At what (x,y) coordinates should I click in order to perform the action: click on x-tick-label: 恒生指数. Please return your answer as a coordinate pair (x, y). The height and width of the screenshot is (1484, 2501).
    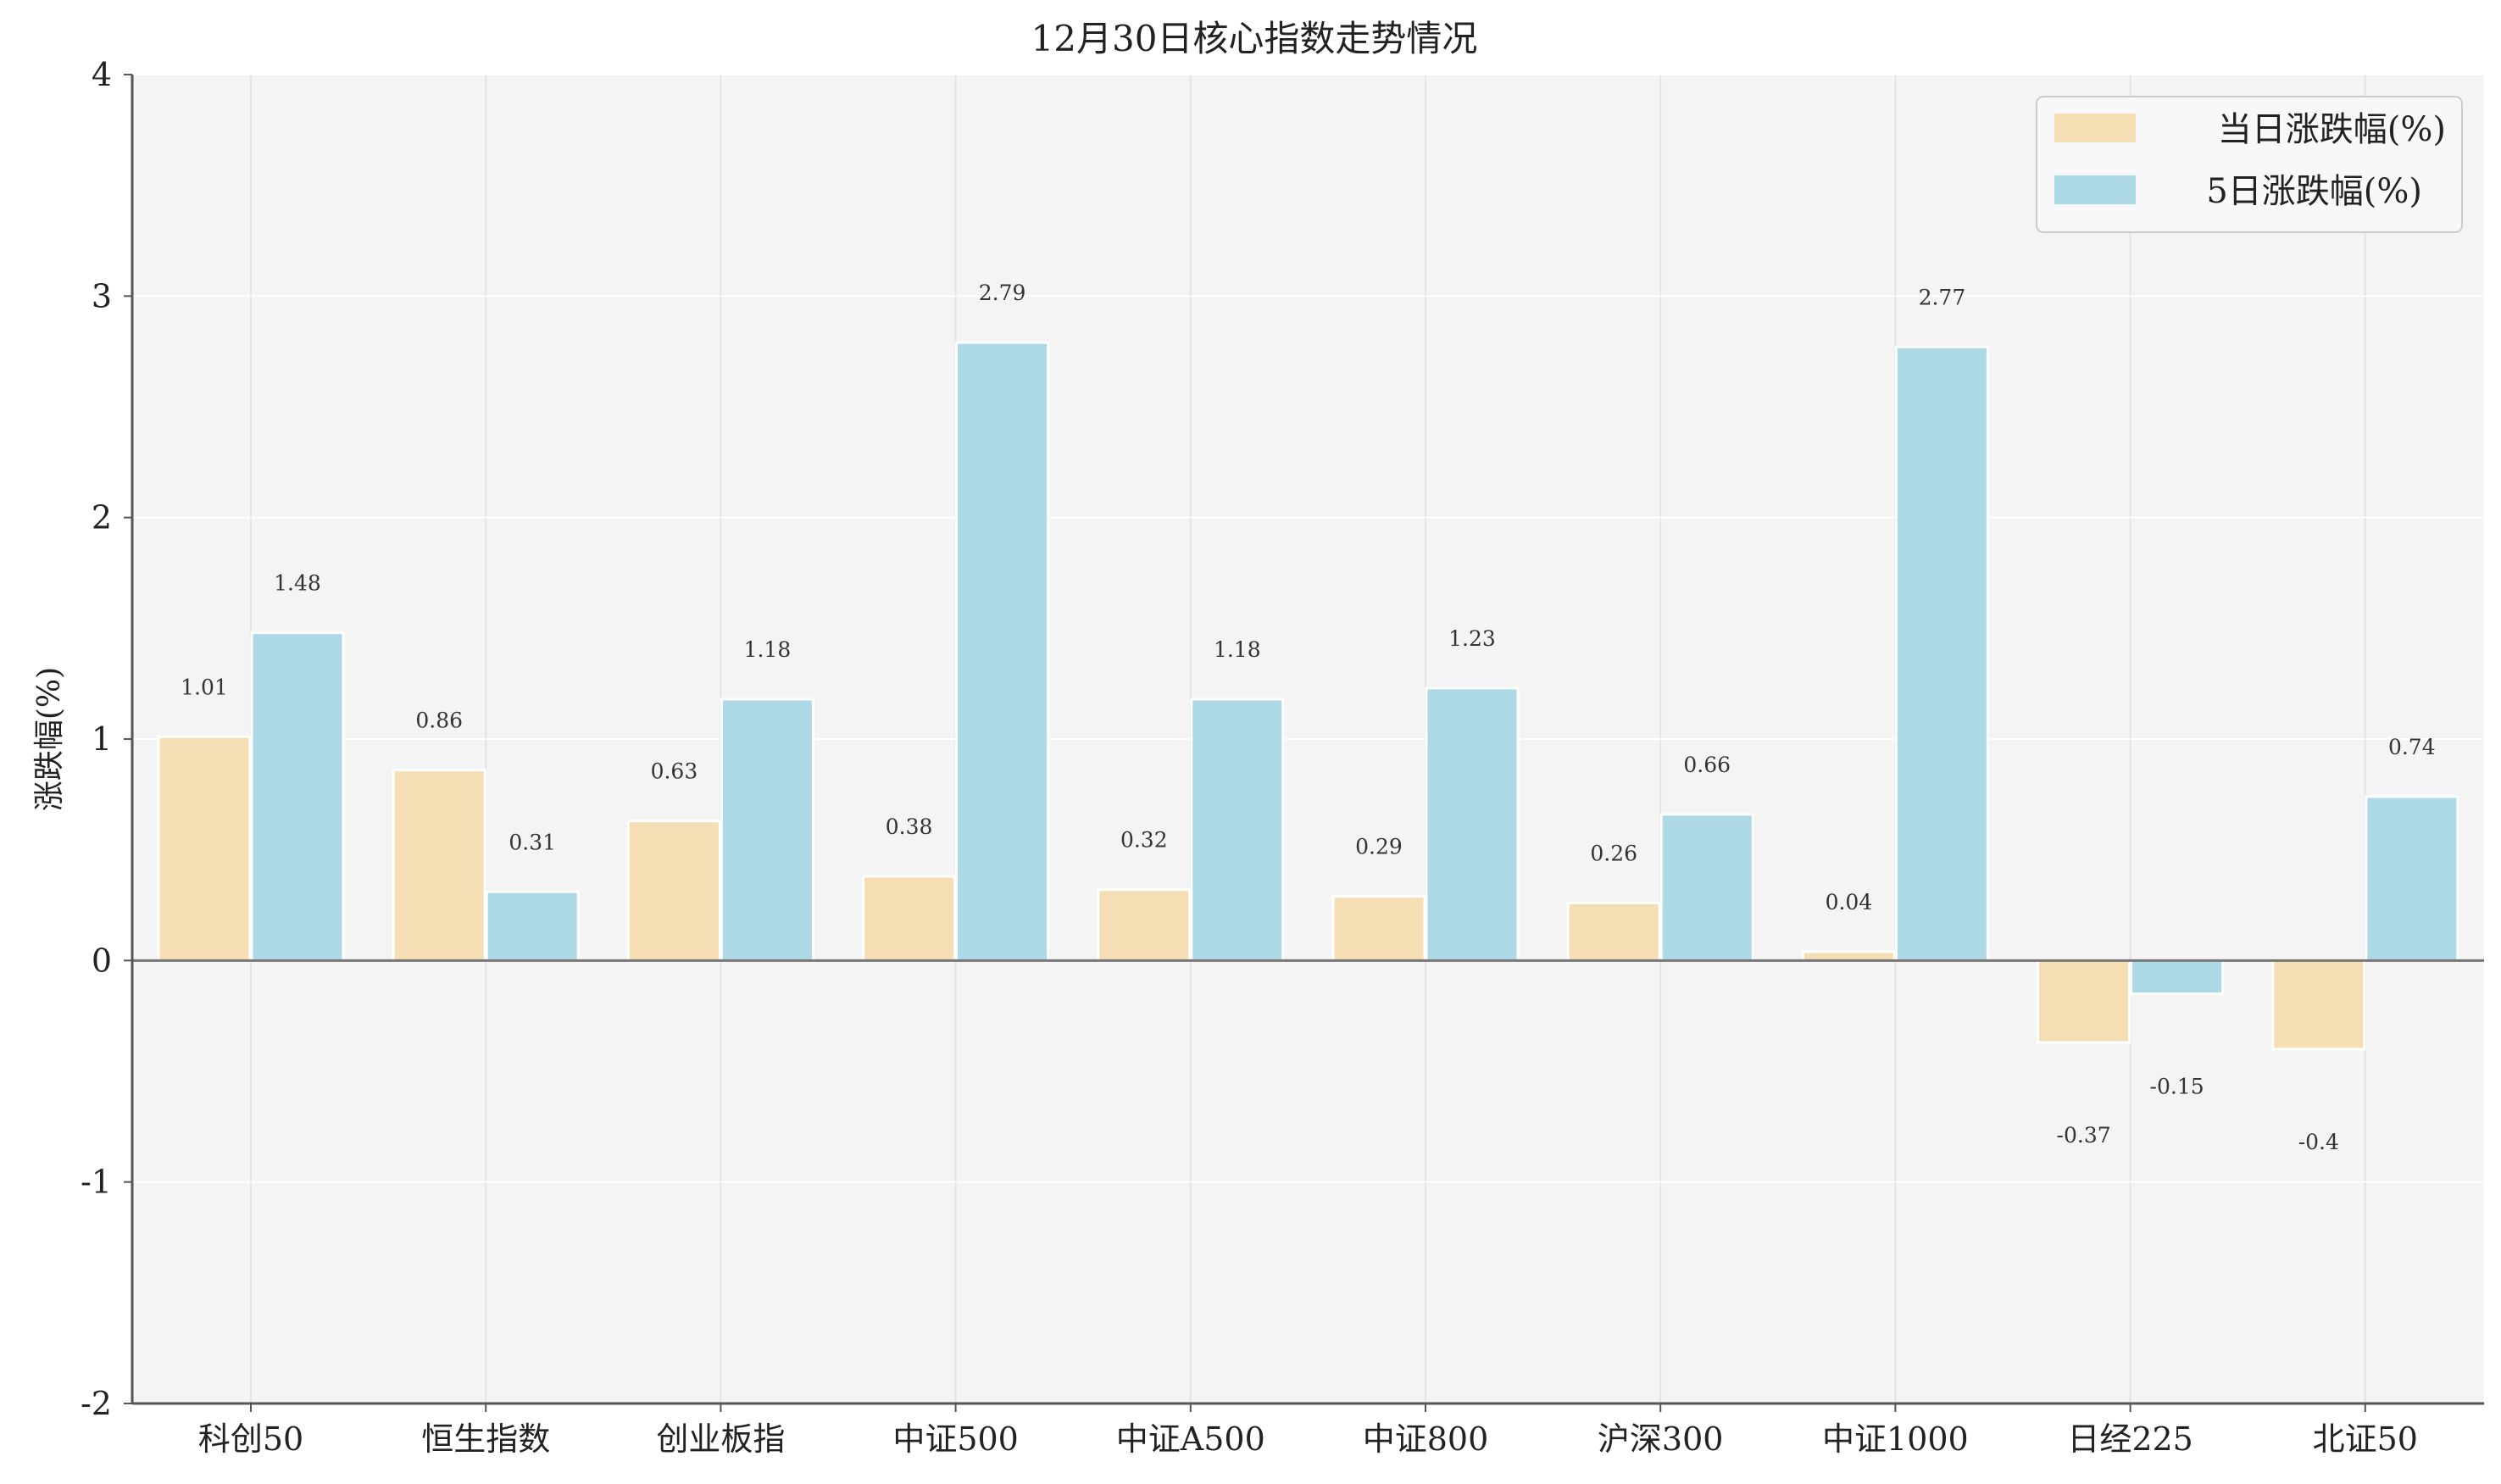
    Looking at the image, I should click on (485, 1439).